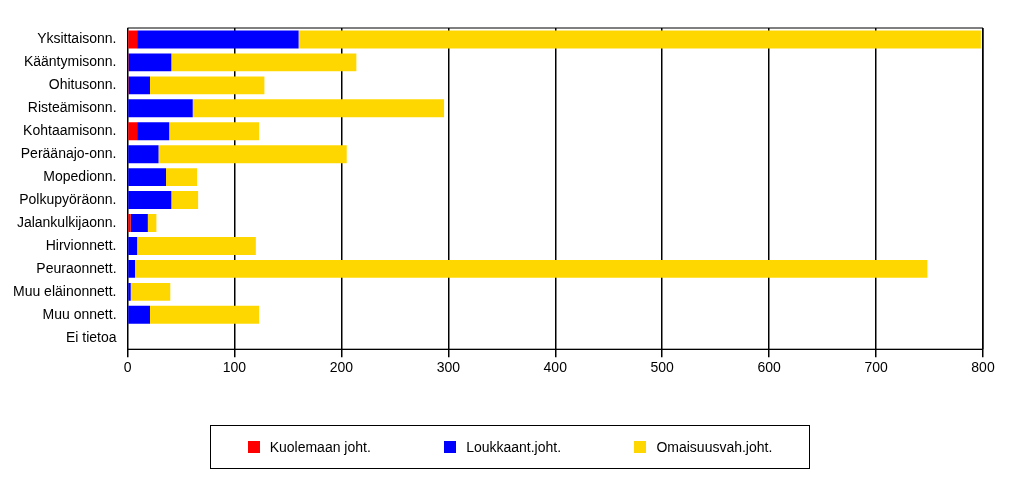  Describe the element at coordinates (79, 313) in the screenshot. I see `y-tick-label: Muu onnett.` at that location.